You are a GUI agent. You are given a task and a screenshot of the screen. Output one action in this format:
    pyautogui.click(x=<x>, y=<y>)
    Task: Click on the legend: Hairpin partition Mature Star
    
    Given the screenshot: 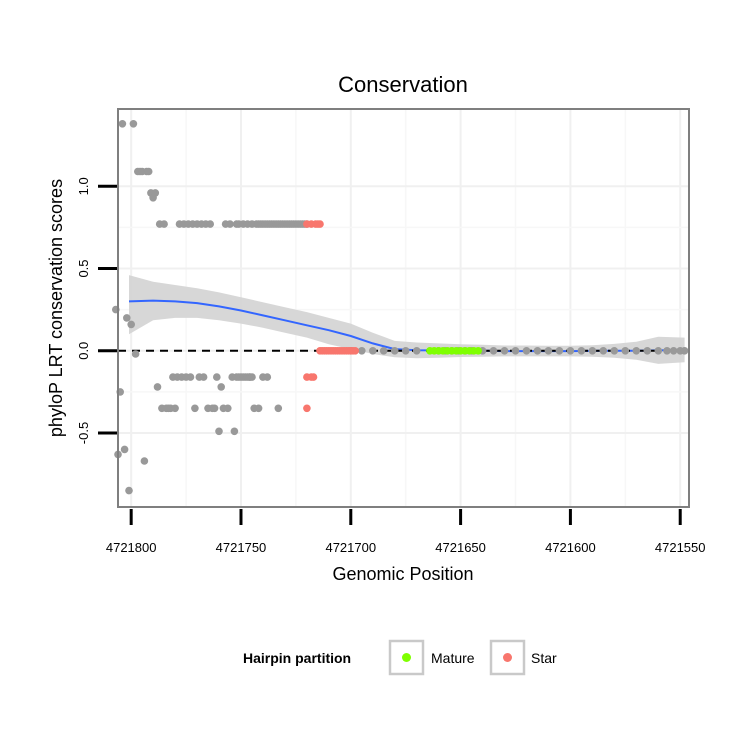 What is the action you would take?
    pyautogui.click(x=400, y=657)
    